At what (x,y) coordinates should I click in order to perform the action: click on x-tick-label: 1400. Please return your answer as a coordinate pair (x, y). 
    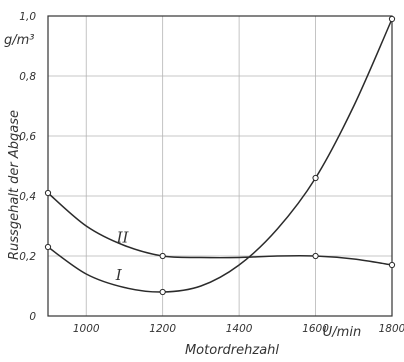
    Looking at the image, I should click on (239, 329).